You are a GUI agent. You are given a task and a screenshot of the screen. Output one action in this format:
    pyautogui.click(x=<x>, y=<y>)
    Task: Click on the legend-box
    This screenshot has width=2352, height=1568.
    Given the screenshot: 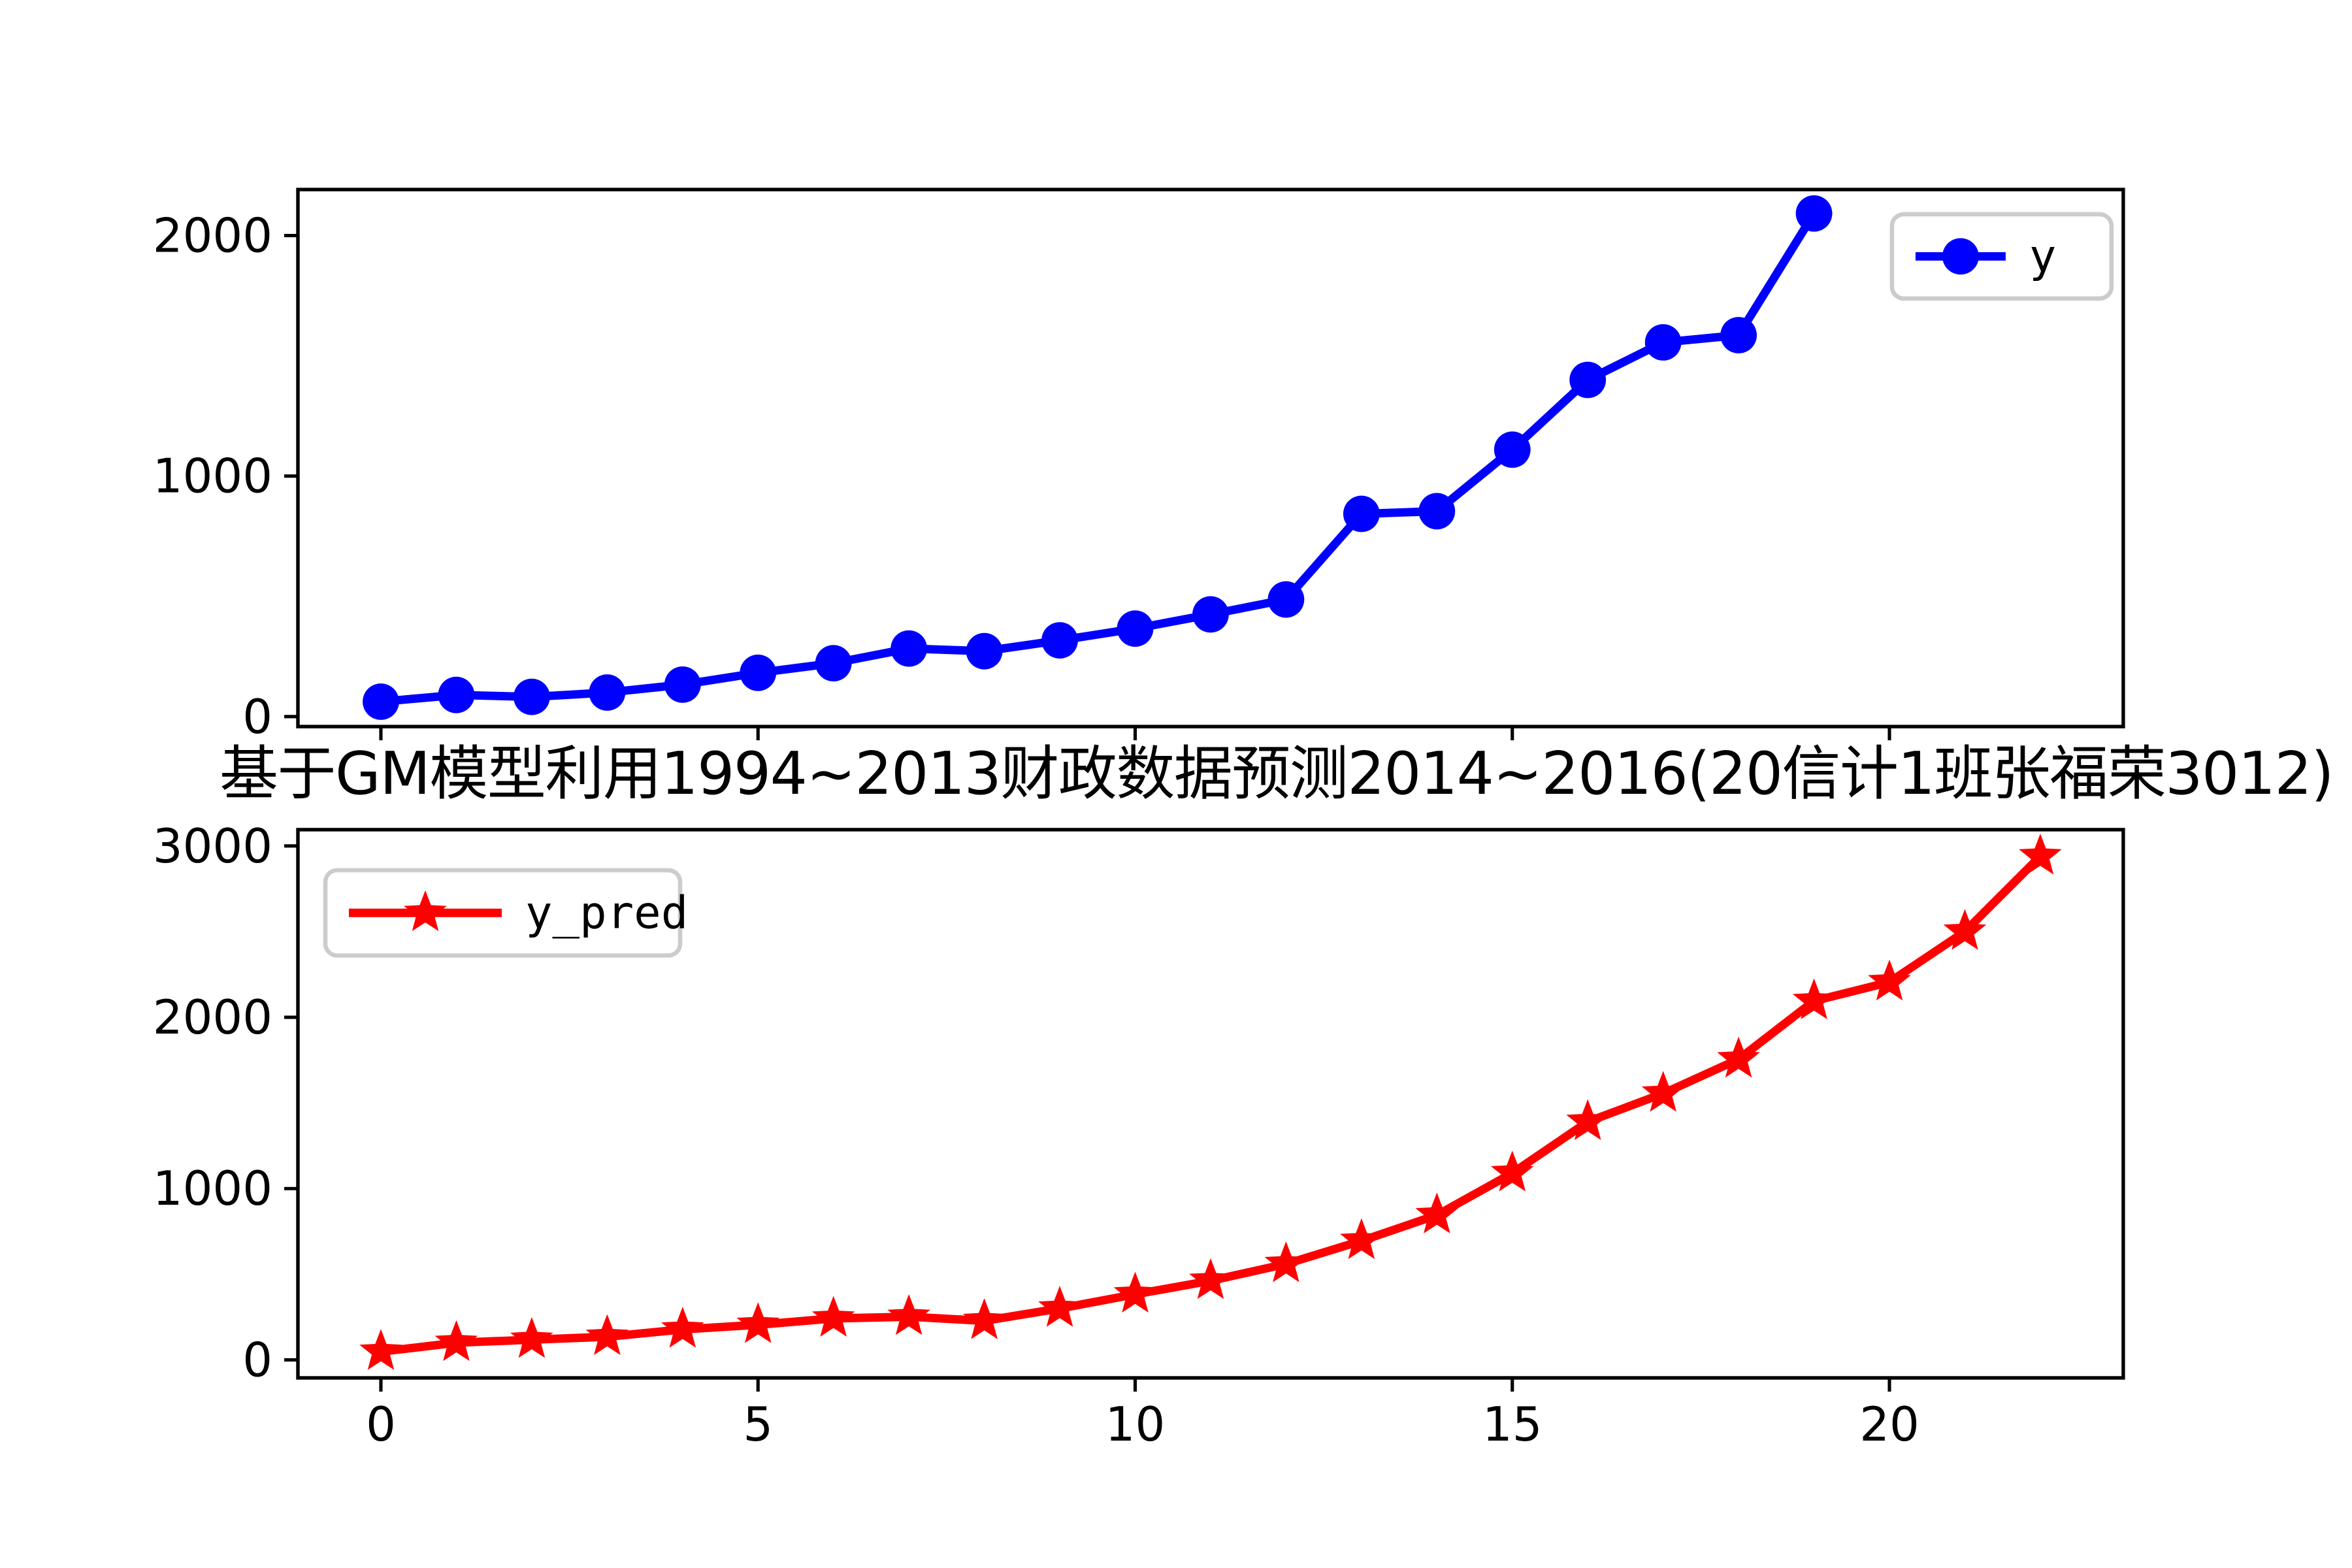 What is the action you would take?
    pyautogui.click(x=503, y=913)
    